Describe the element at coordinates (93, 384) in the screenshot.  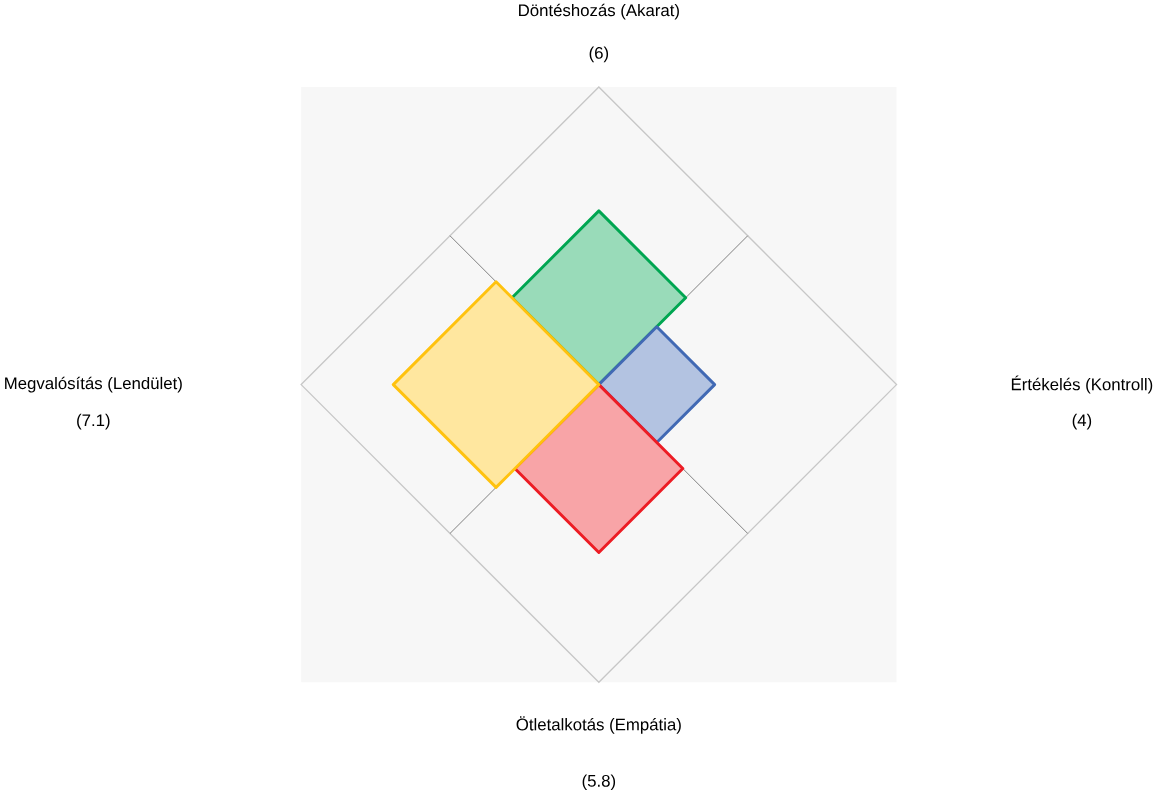
I see `category-label: Megvalósítás (Lendület)` at that location.